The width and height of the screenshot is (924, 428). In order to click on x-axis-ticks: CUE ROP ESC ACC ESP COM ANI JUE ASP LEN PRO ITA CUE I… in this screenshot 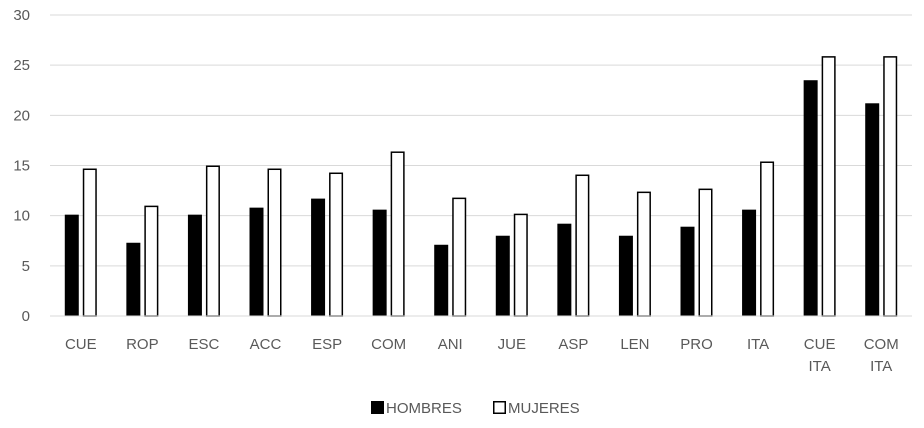, I will do `click(482, 355)`.